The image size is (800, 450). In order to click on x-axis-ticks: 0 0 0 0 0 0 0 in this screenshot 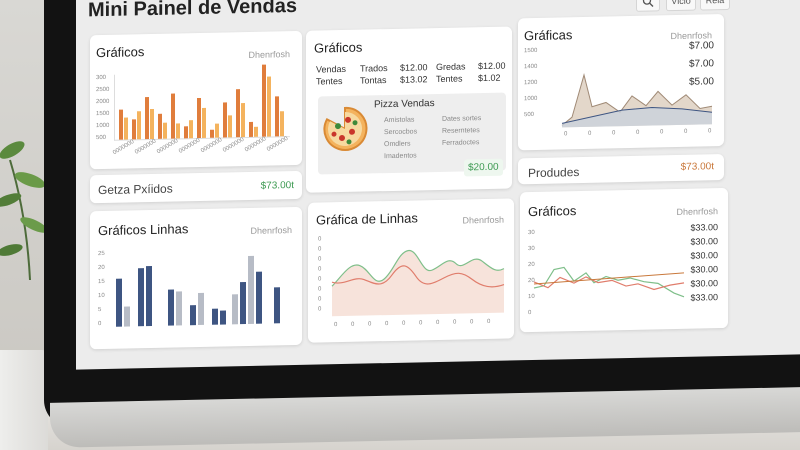, I will do `click(621, 75)`.